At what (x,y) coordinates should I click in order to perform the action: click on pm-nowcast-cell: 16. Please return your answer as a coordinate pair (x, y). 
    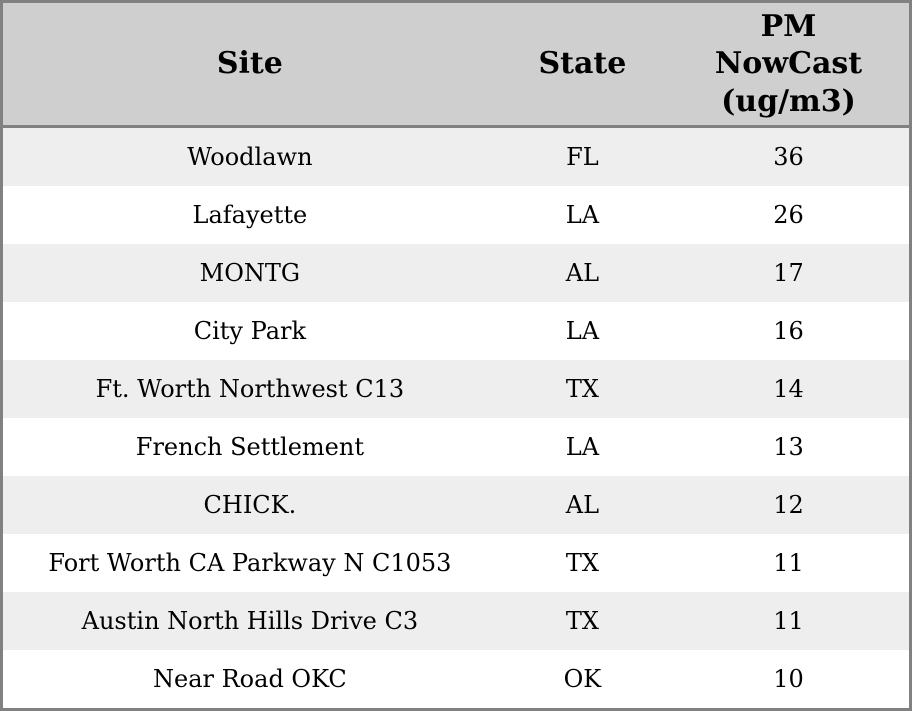
    Looking at the image, I should click on (788, 330).